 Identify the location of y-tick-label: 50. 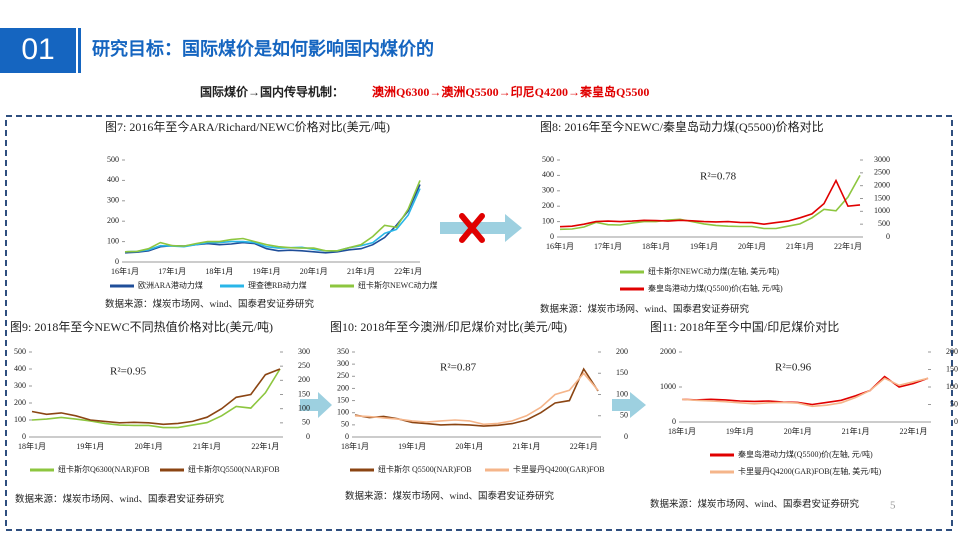
(345, 424).